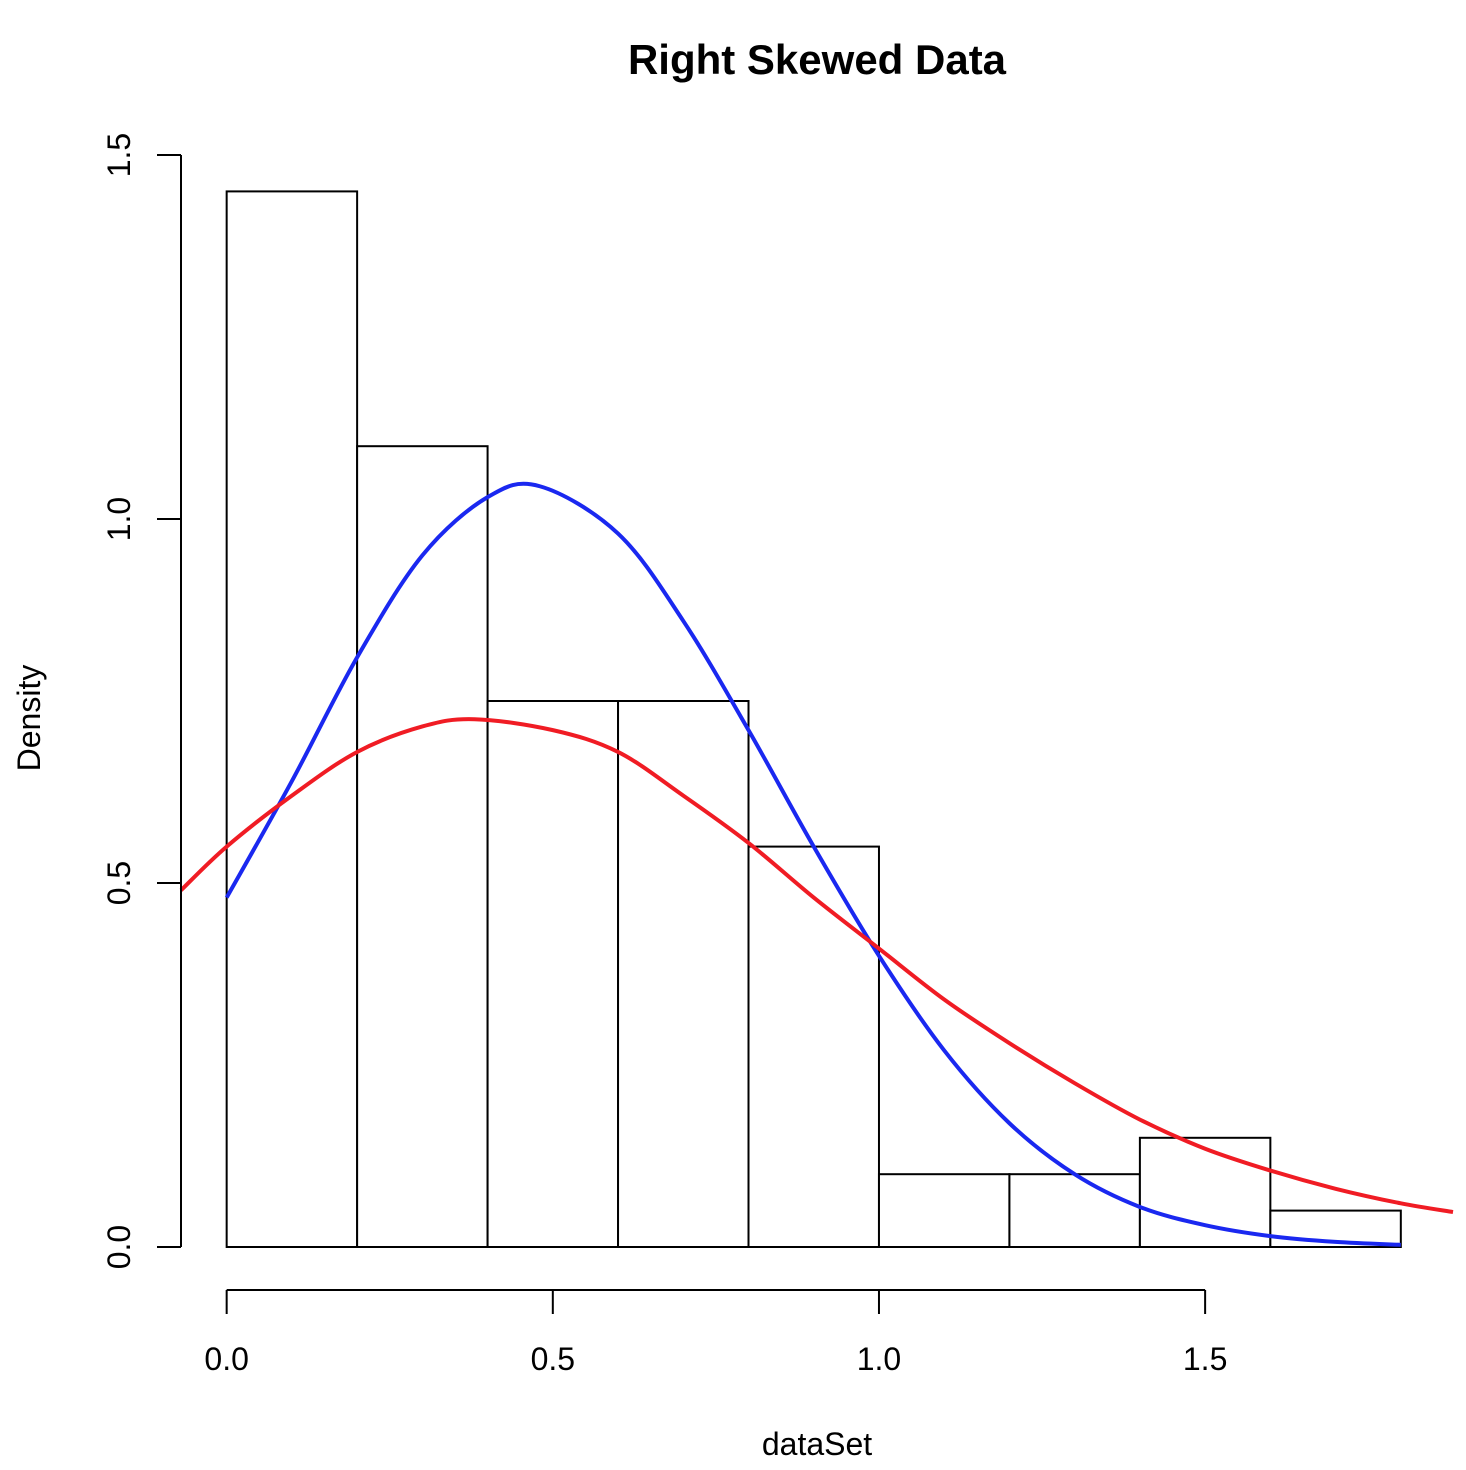 Image resolution: width=1466 pixels, height=1470 pixels. Describe the element at coordinates (553, 1359) in the screenshot. I see `x-tick-label-1: 0.5` at that location.